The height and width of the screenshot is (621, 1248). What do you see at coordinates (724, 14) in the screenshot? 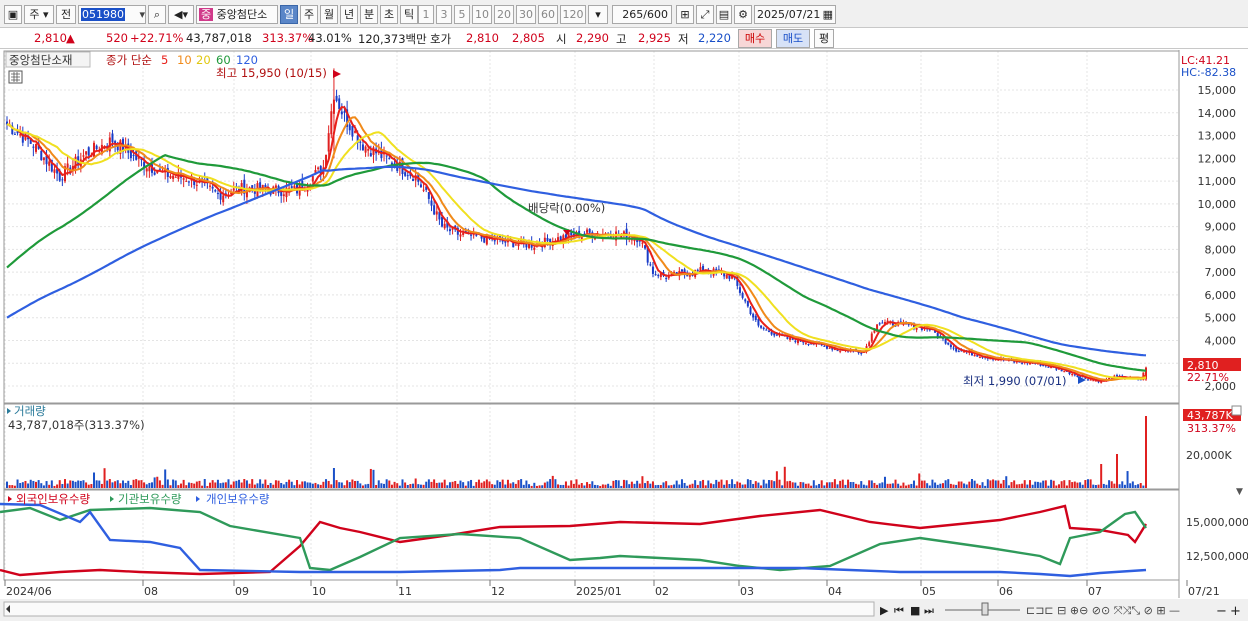
I see `save-icon: ▤` at bounding box center [724, 14].